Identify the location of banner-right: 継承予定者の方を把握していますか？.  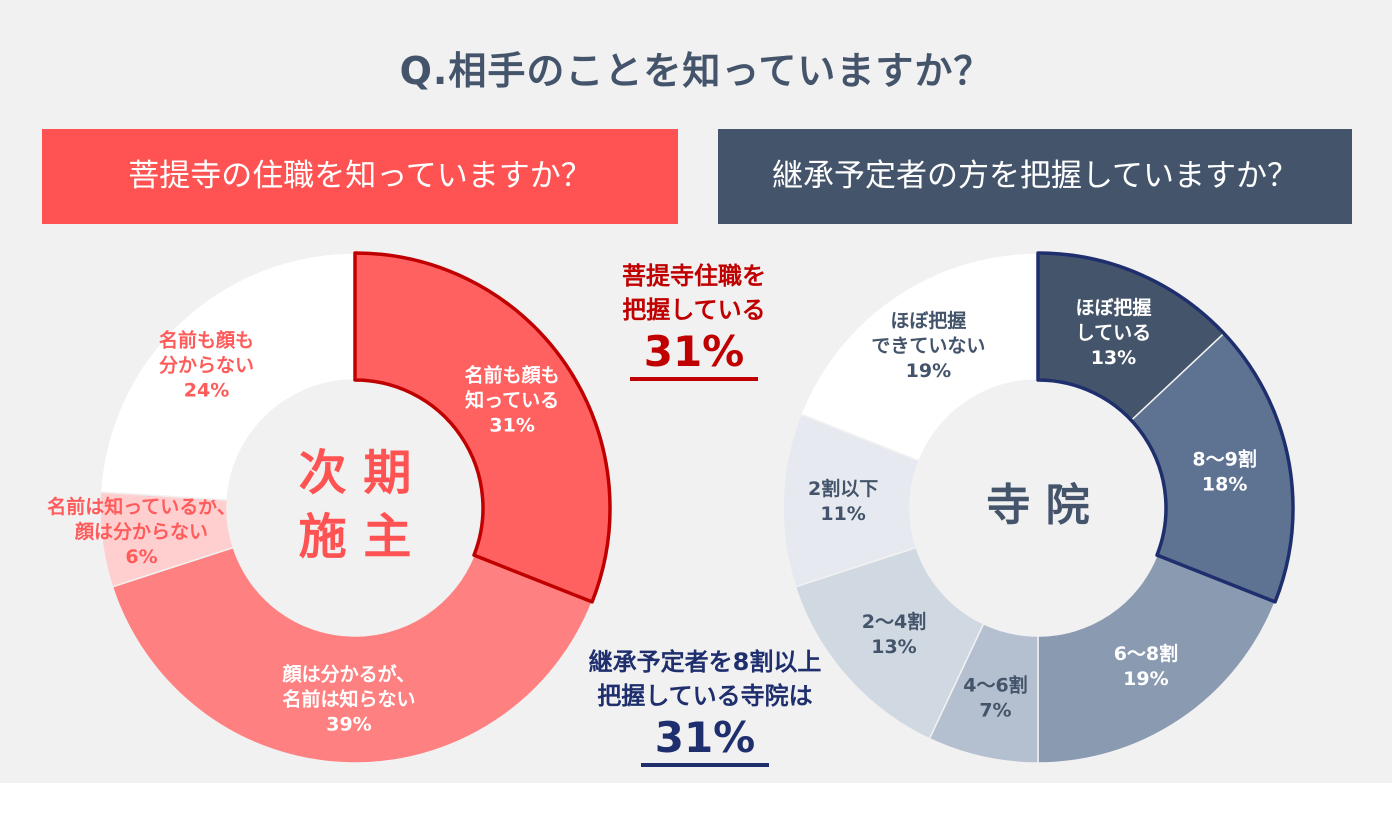
(1035, 176).